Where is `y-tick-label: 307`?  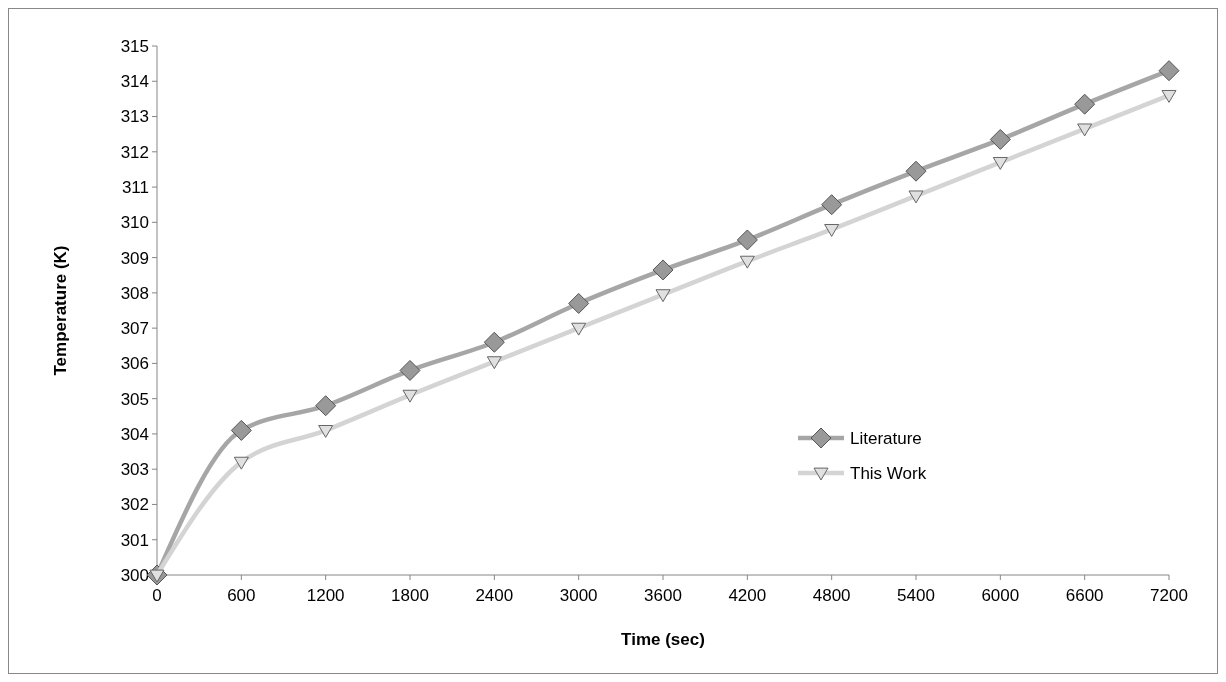
y-tick-label: 307 is located at coordinates (134, 329).